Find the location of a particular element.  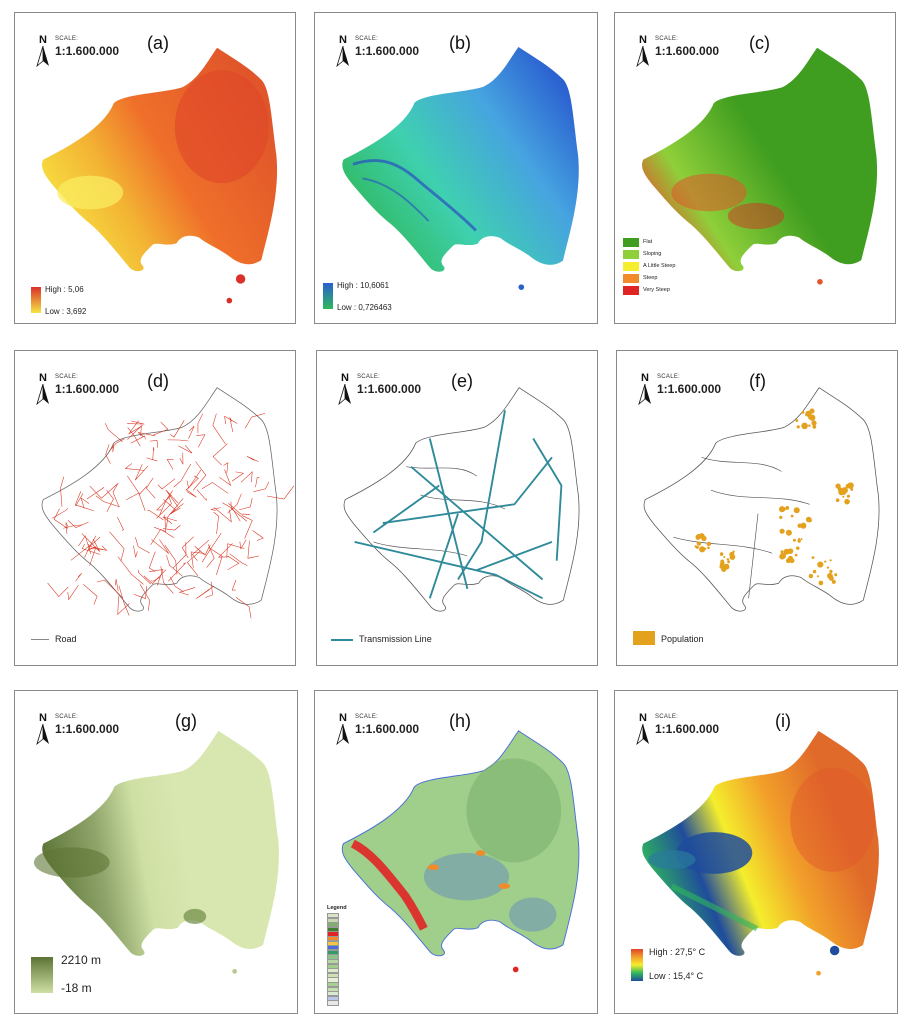

population-map is located at coordinates (761, 499).